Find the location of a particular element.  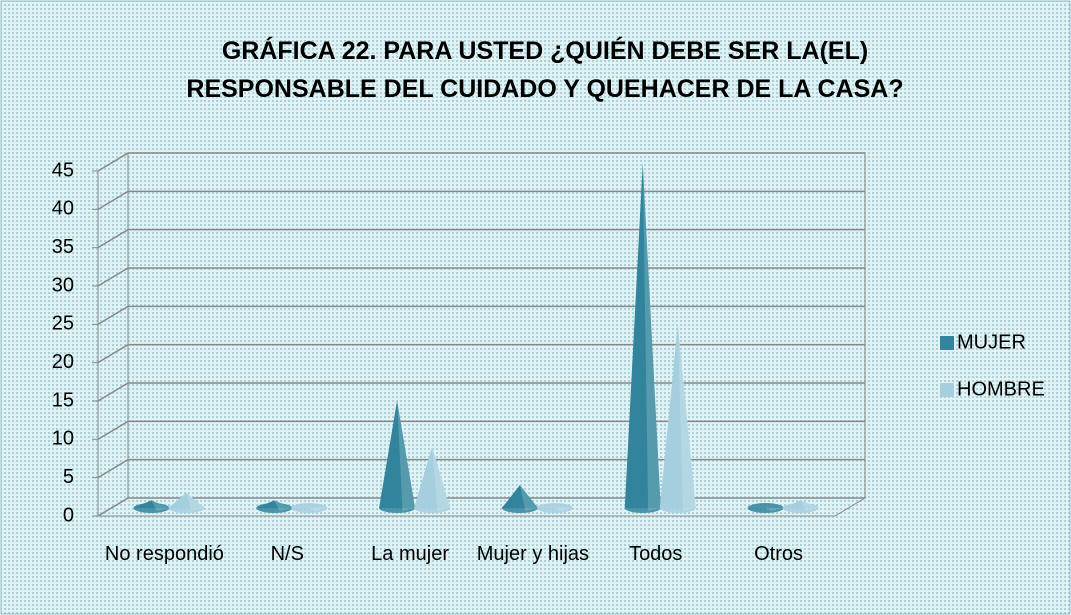

legend-label: MUJER is located at coordinates (991, 342).